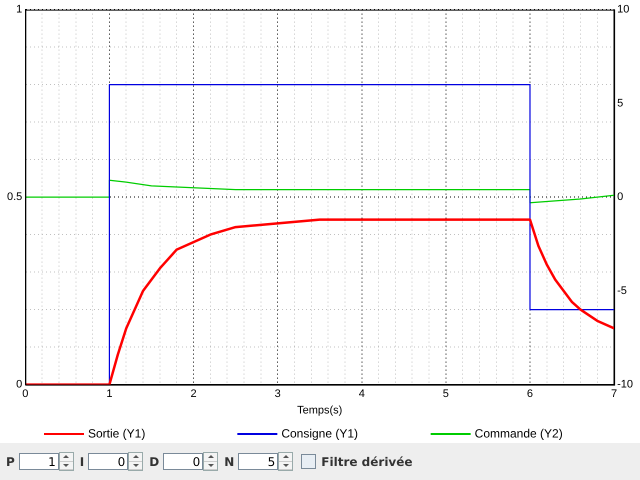 This screenshot has height=480, width=640. What do you see at coordinates (530, 394) in the screenshot?
I see `x-tick-label: 6` at bounding box center [530, 394].